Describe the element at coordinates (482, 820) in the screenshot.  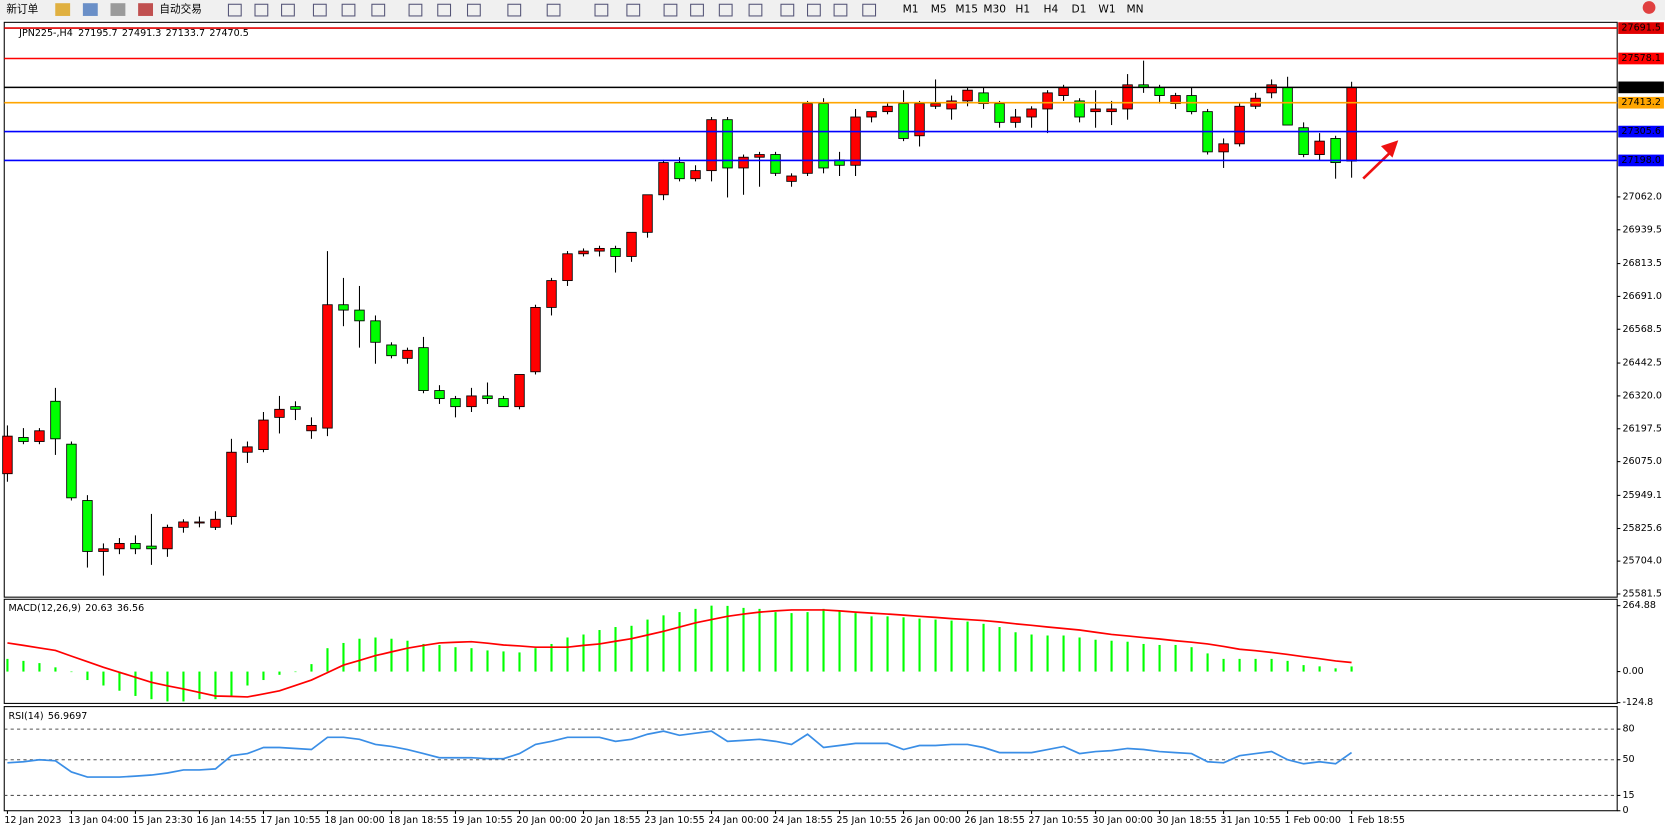
I see `x-tick-label: 19 Jan 10:55` at that location.